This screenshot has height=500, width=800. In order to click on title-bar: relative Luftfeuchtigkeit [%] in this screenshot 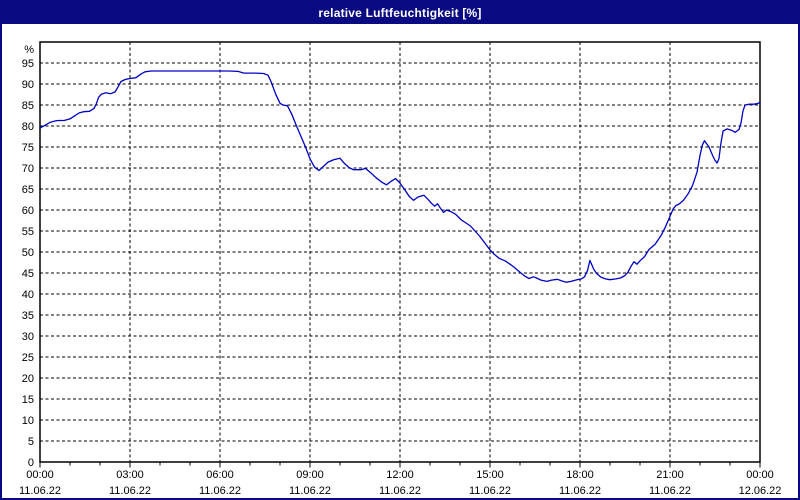, I will do `click(400, 13)`.